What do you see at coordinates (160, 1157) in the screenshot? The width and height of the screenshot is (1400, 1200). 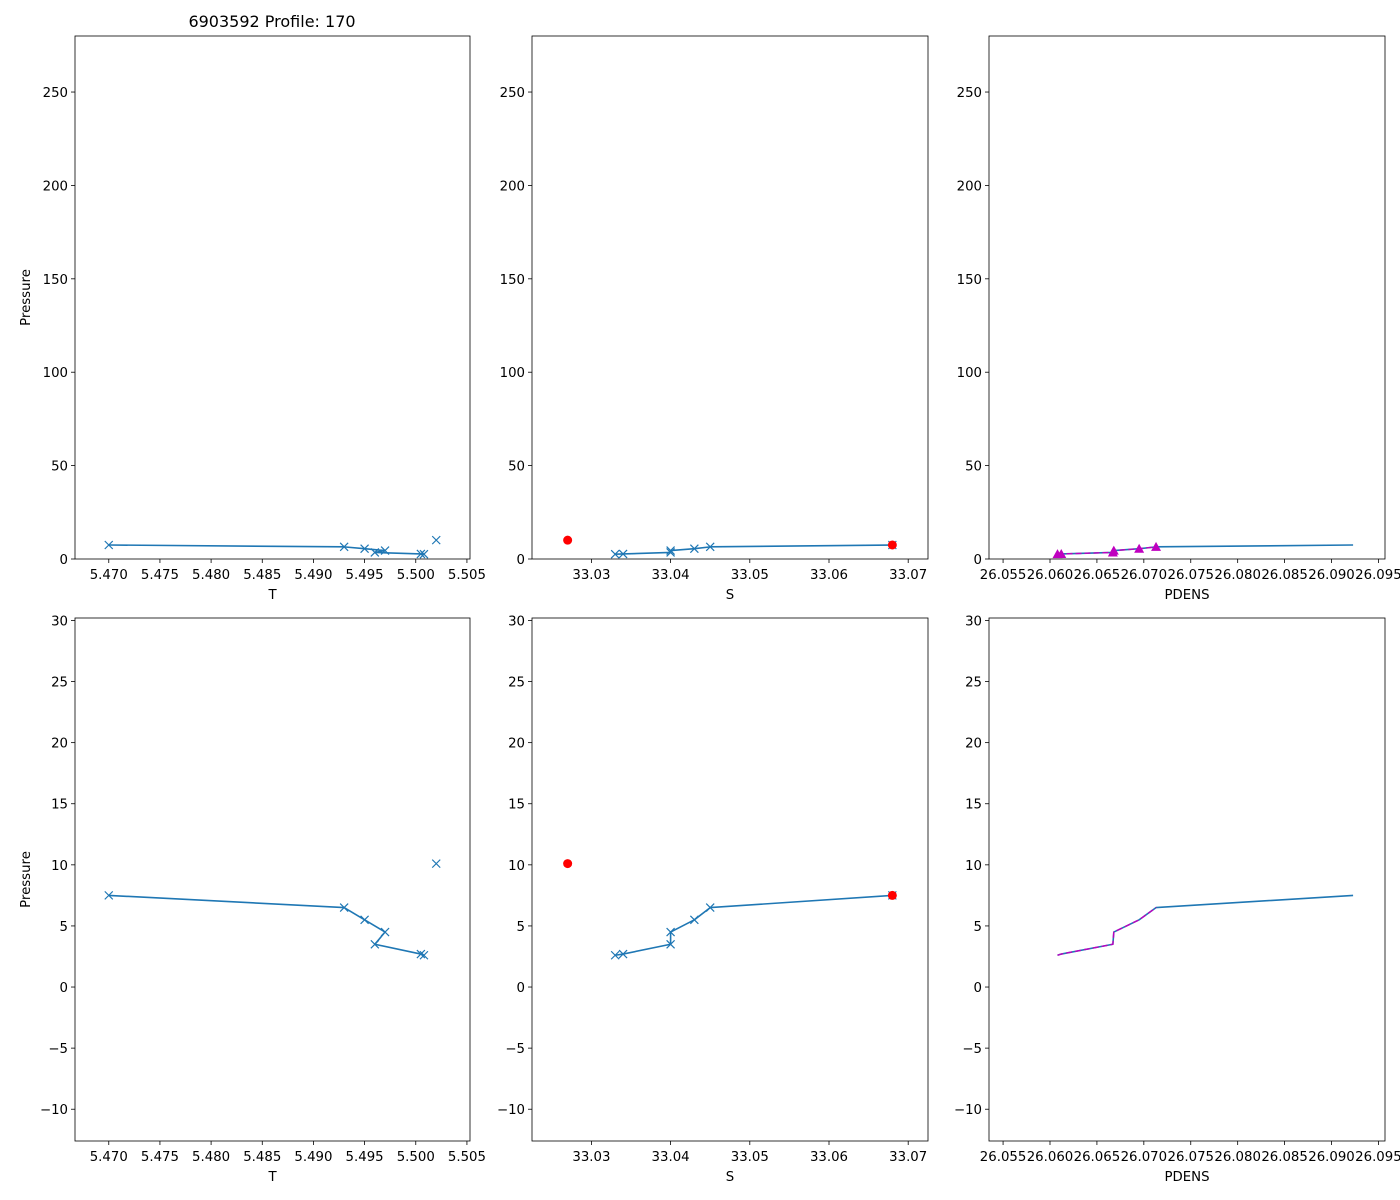 I see `x-tick-label: 5.475` at bounding box center [160, 1157].